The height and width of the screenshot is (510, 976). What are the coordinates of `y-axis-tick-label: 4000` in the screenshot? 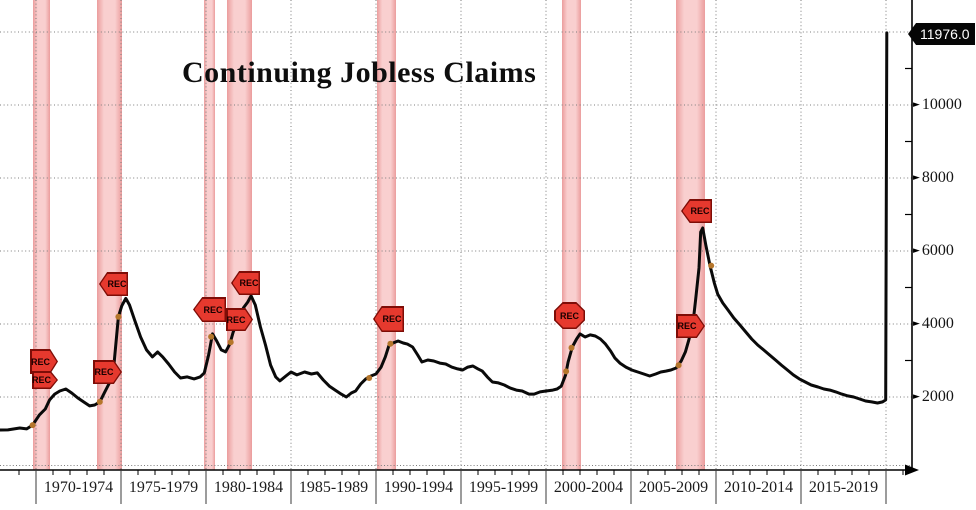 It's located at (937, 323).